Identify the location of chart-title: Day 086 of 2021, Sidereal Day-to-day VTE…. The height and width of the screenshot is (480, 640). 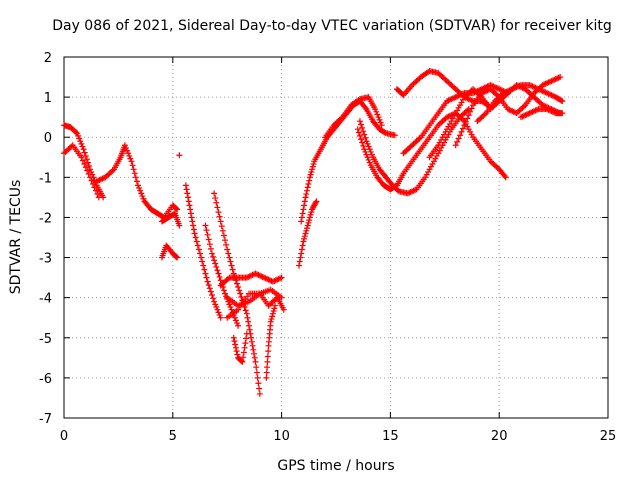
(332, 26).